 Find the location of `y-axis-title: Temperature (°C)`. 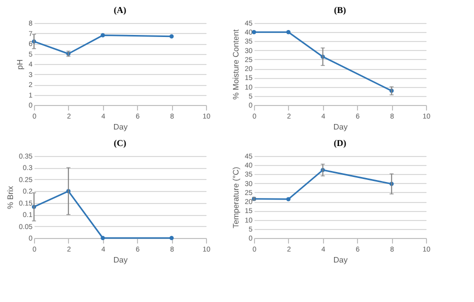

y-axis-title: Temperature (°C) is located at coordinates (236, 197).